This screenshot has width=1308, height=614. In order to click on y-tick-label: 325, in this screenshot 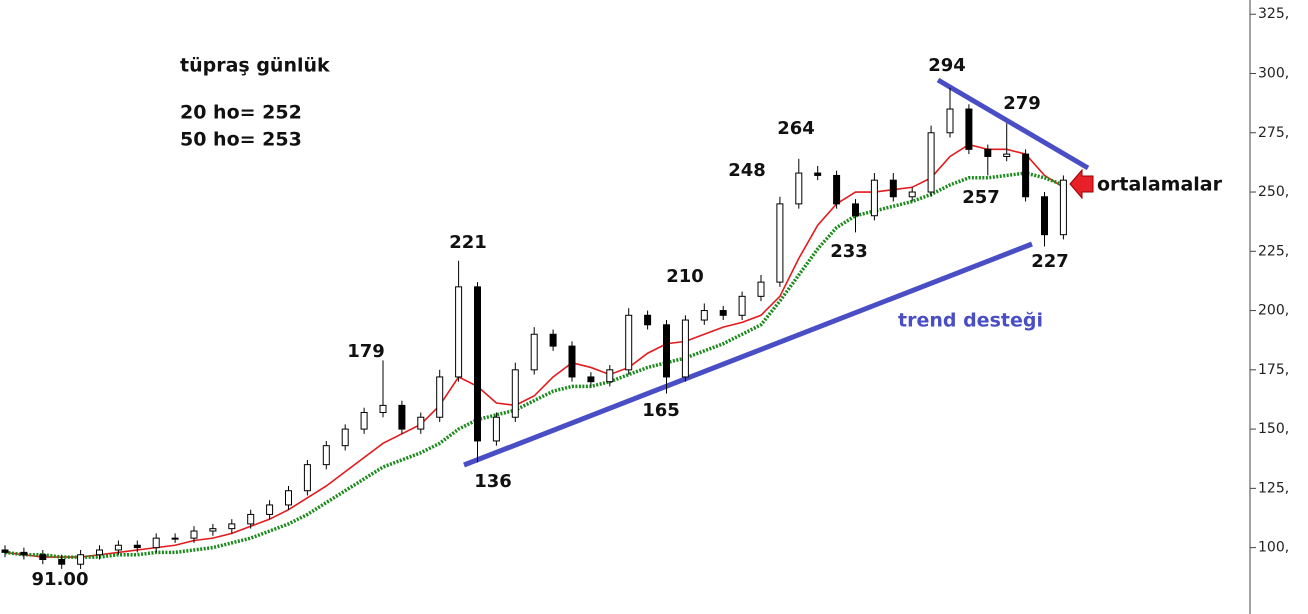, I will do `click(1273, 14)`.